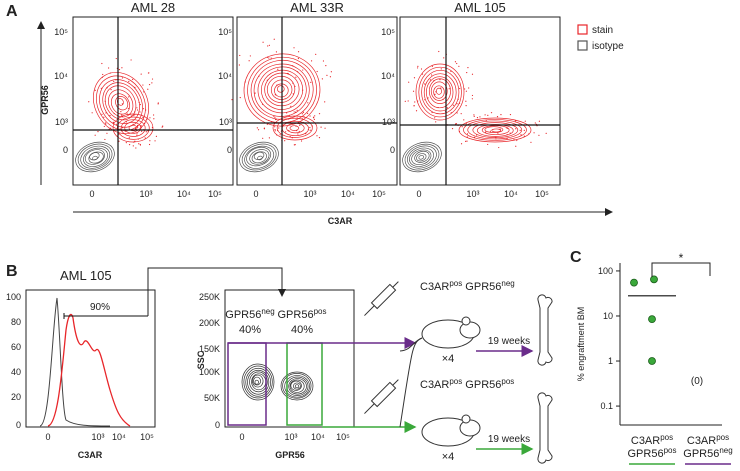 The width and height of the screenshot is (740, 471). I want to click on y-tick-label: 10⁴, so click(388, 76).